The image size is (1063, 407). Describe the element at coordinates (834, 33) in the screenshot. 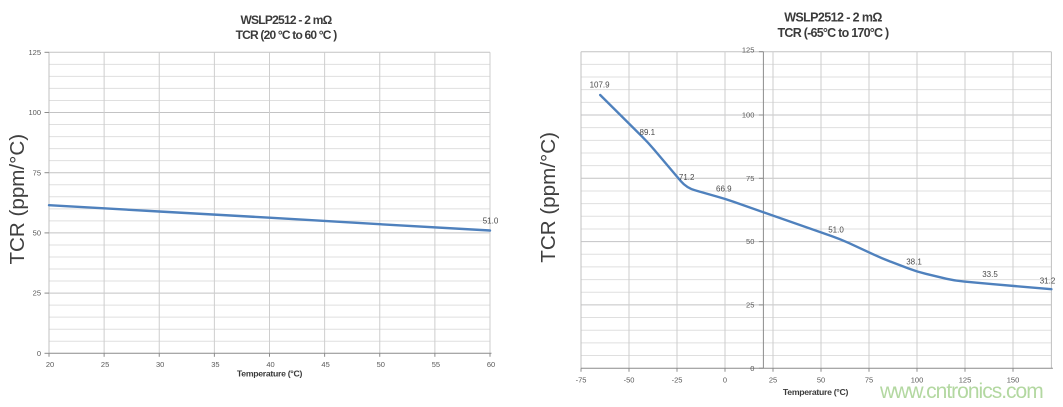

I see `svg-text: TCR (-65°C to 170°C )` at that location.